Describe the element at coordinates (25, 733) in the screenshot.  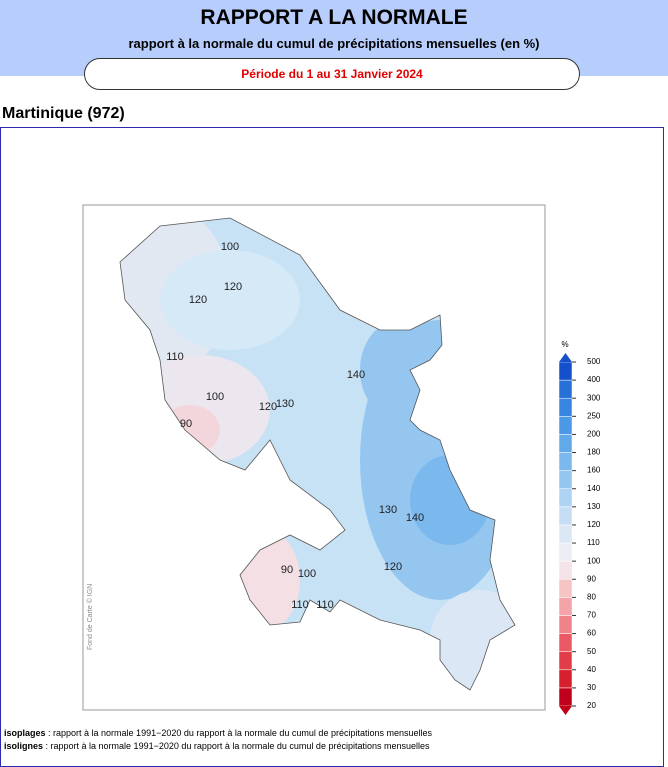
I see `note-label: isoplages` at that location.